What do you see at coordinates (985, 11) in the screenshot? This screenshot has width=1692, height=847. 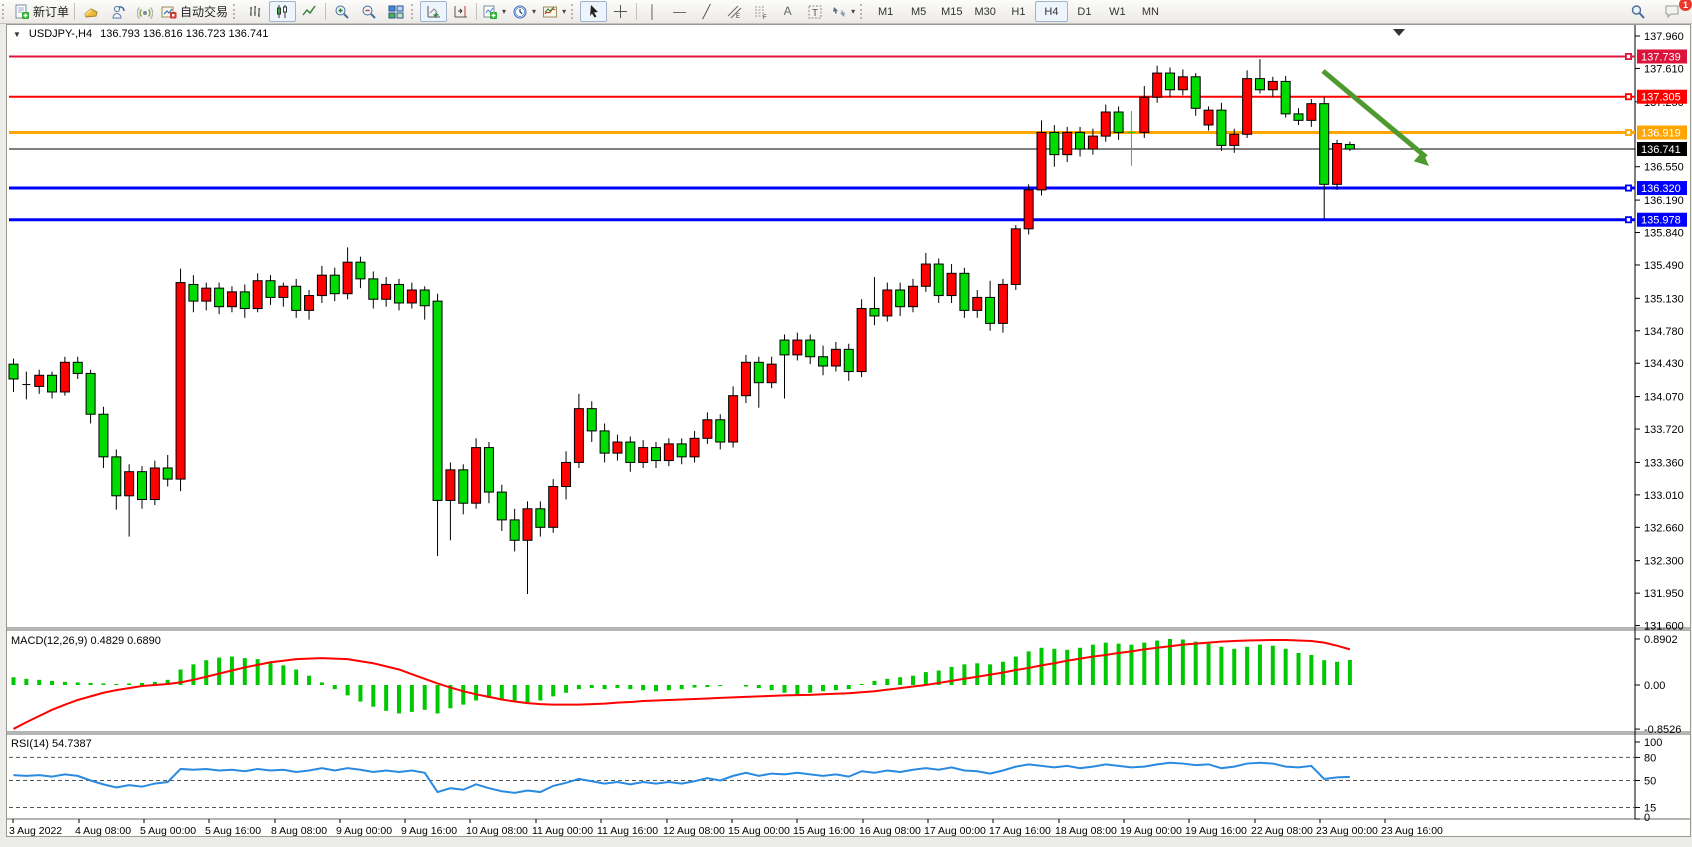 I see `tab-m30: M30` at bounding box center [985, 11].